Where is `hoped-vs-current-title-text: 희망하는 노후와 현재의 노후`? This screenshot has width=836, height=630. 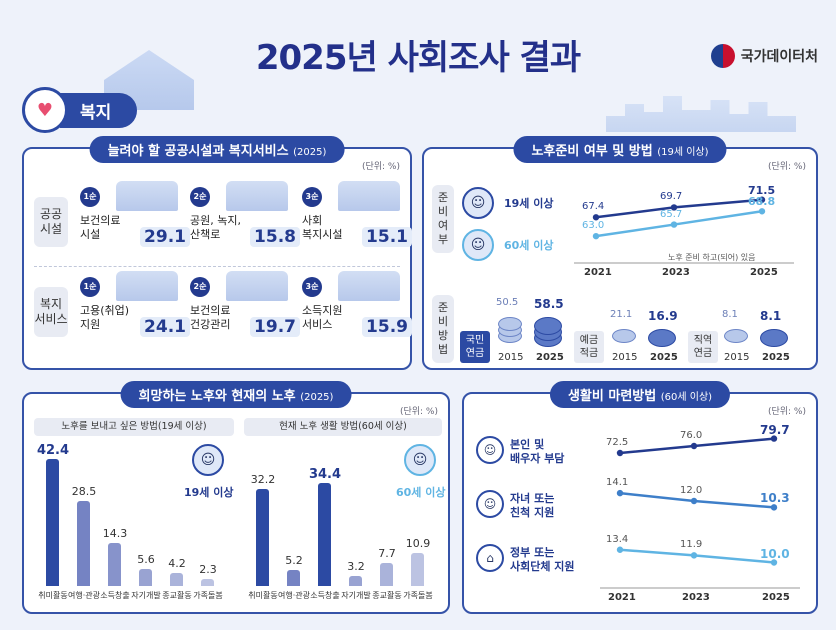
hoped-vs-current-title-text: 희망하는 노후와 현재의 노후 is located at coordinates (217, 396).